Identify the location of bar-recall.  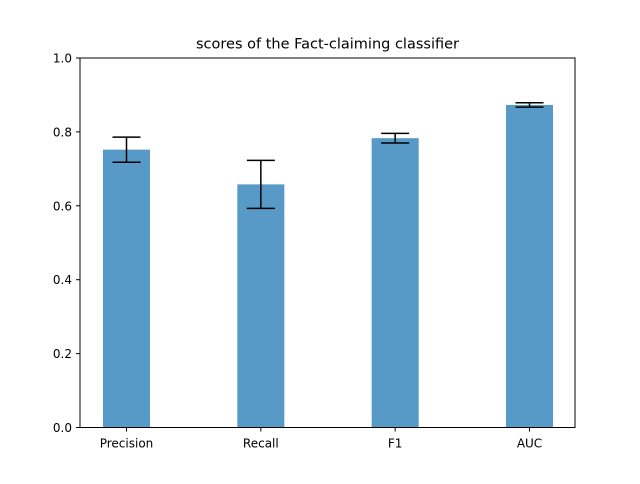
(261, 306).